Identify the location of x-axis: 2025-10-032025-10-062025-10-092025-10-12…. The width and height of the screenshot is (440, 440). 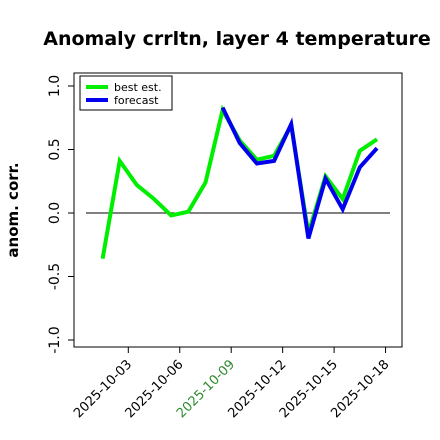
(231, 384).